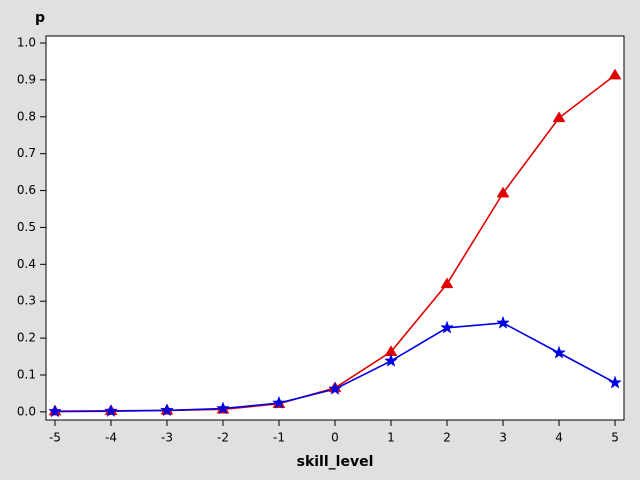 Image resolution: width=640 pixels, height=480 pixels. Describe the element at coordinates (335, 462) in the screenshot. I see `x-axis-label: skill_level` at that location.